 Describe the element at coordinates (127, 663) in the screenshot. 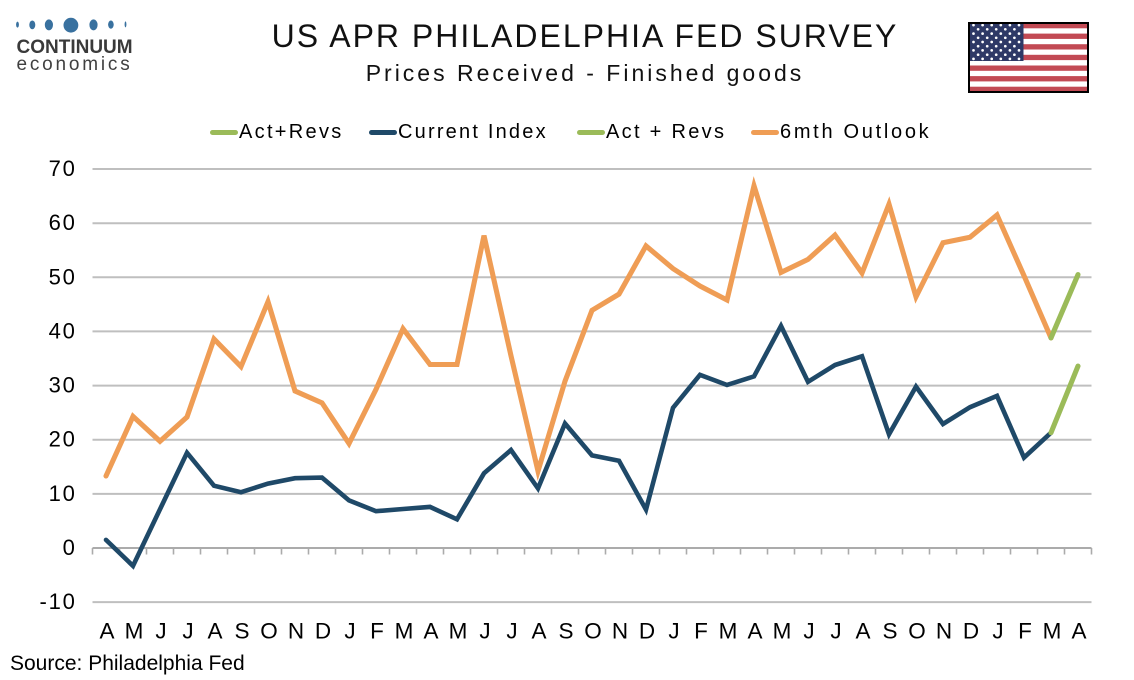

I see `svg-text: Source: Philadelphia Fed` at that location.